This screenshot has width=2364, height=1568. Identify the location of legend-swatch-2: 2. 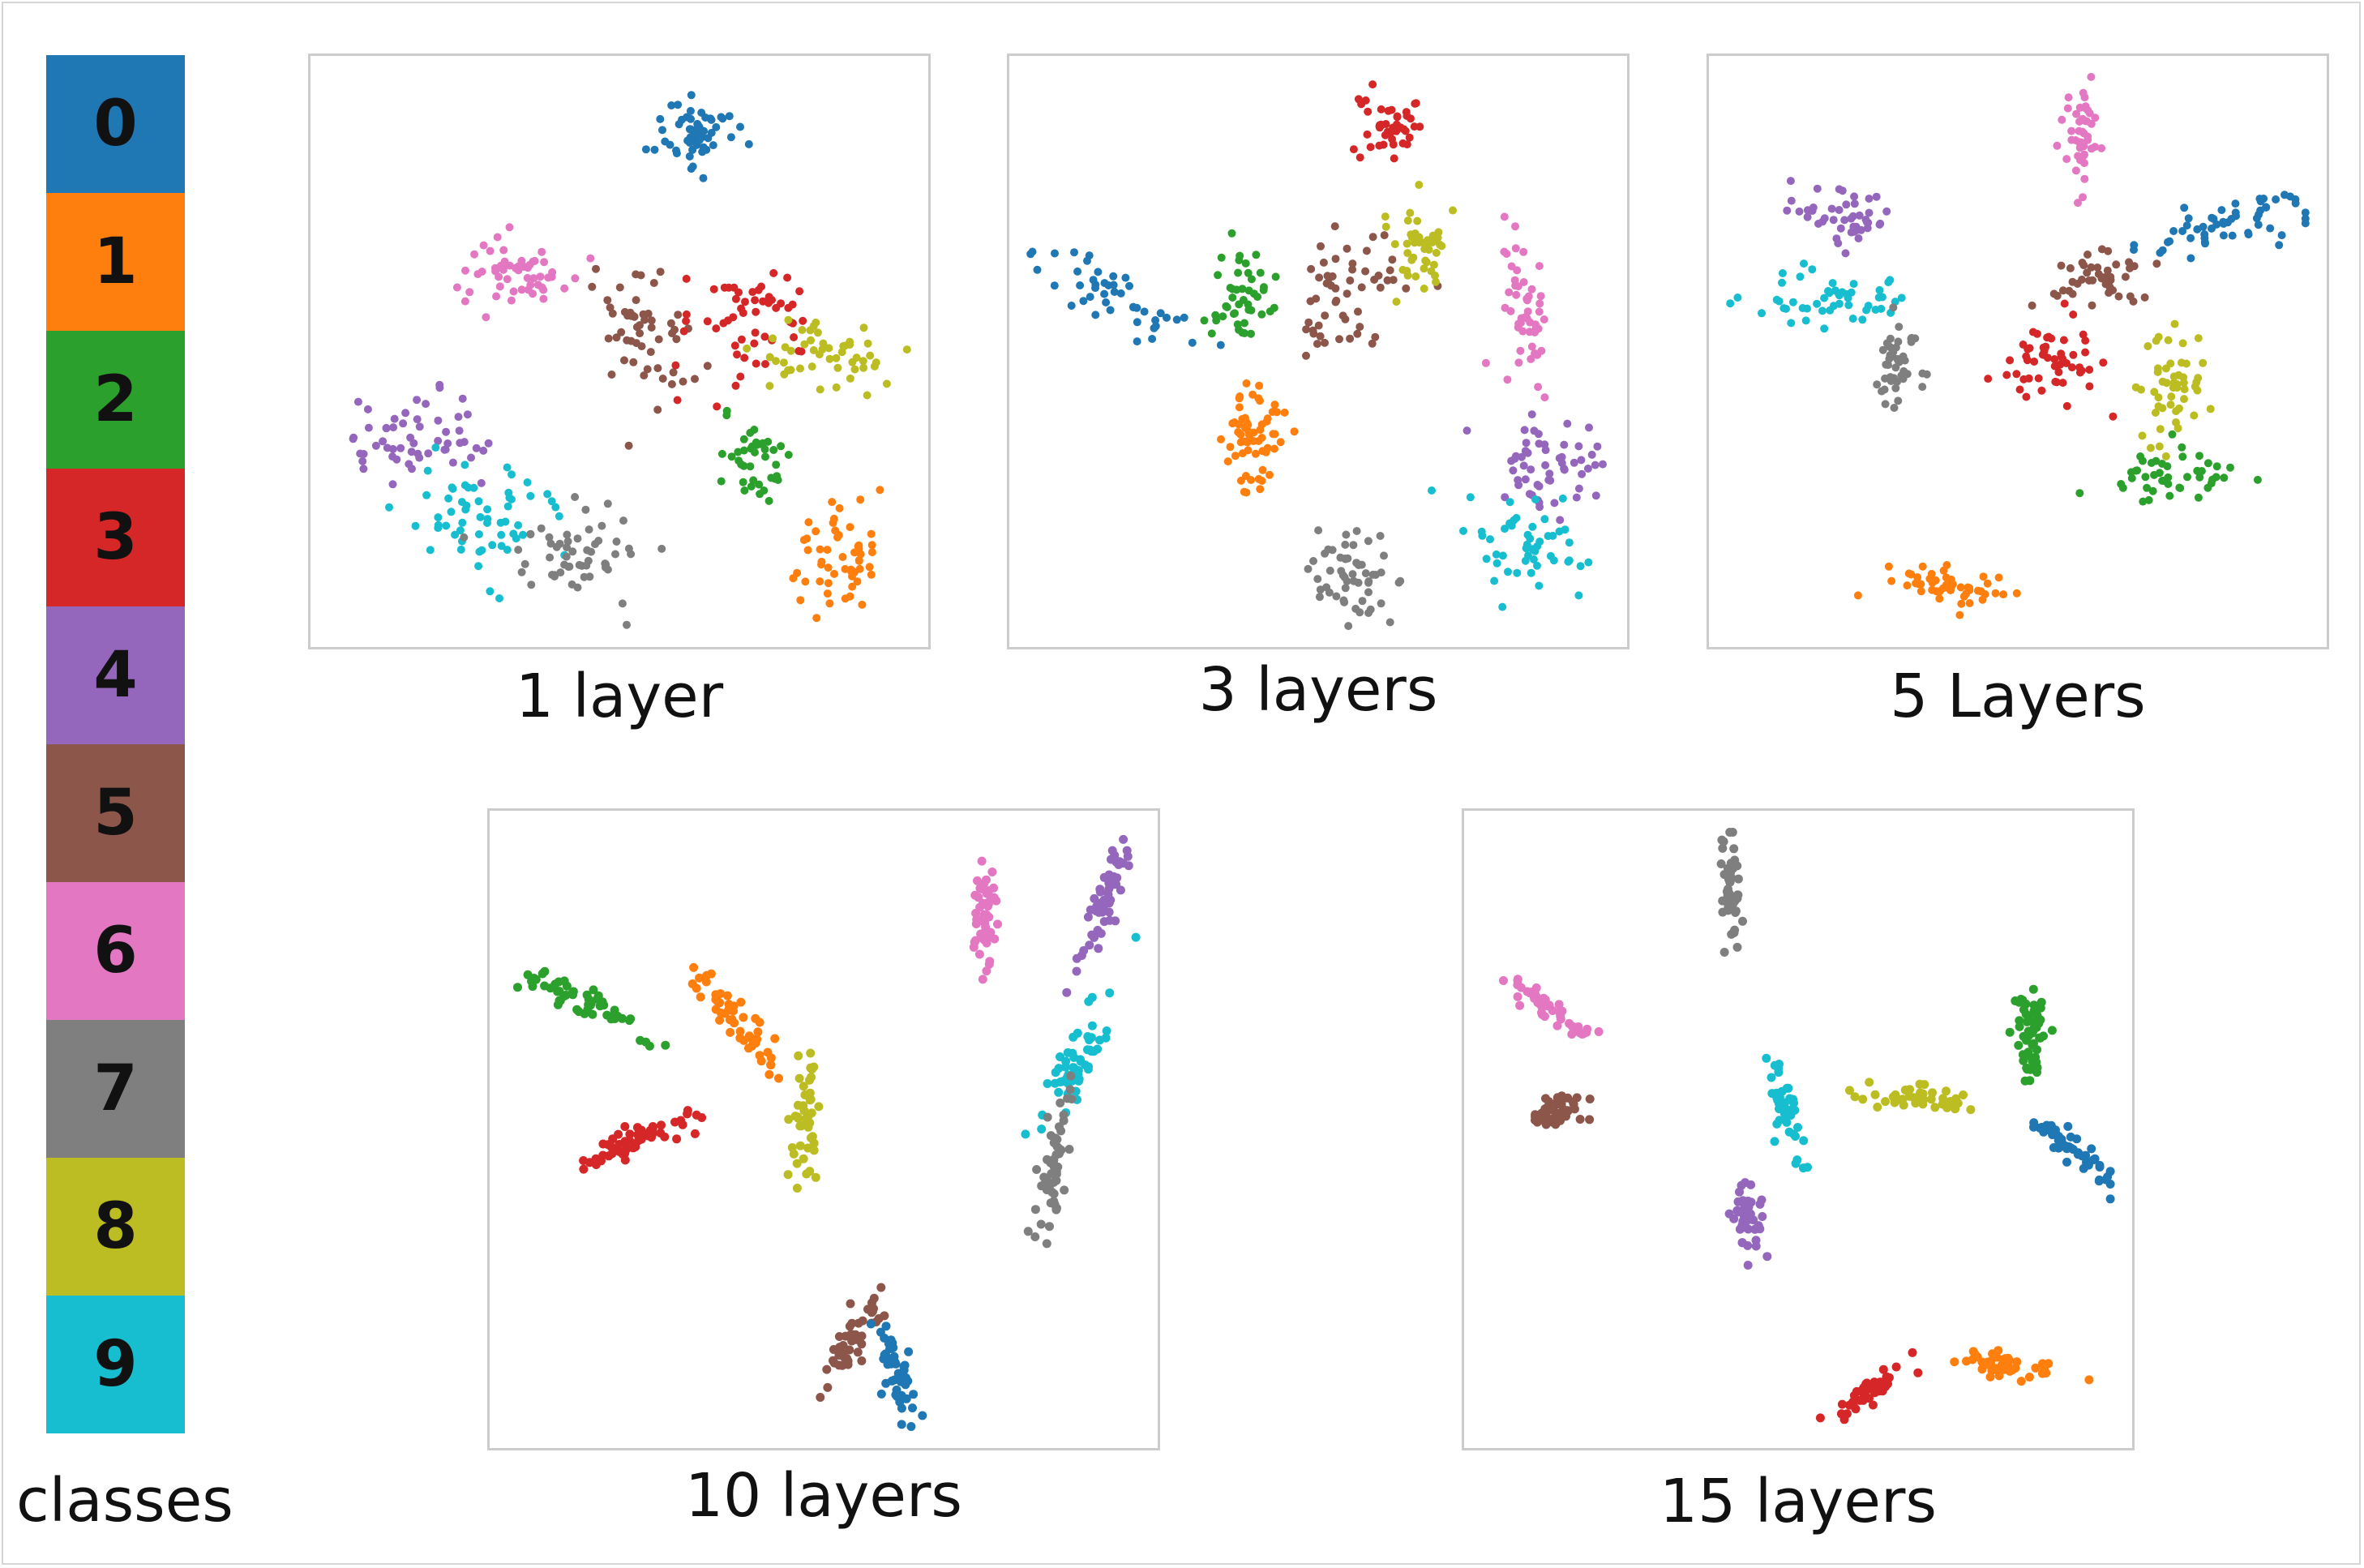
(115, 400).